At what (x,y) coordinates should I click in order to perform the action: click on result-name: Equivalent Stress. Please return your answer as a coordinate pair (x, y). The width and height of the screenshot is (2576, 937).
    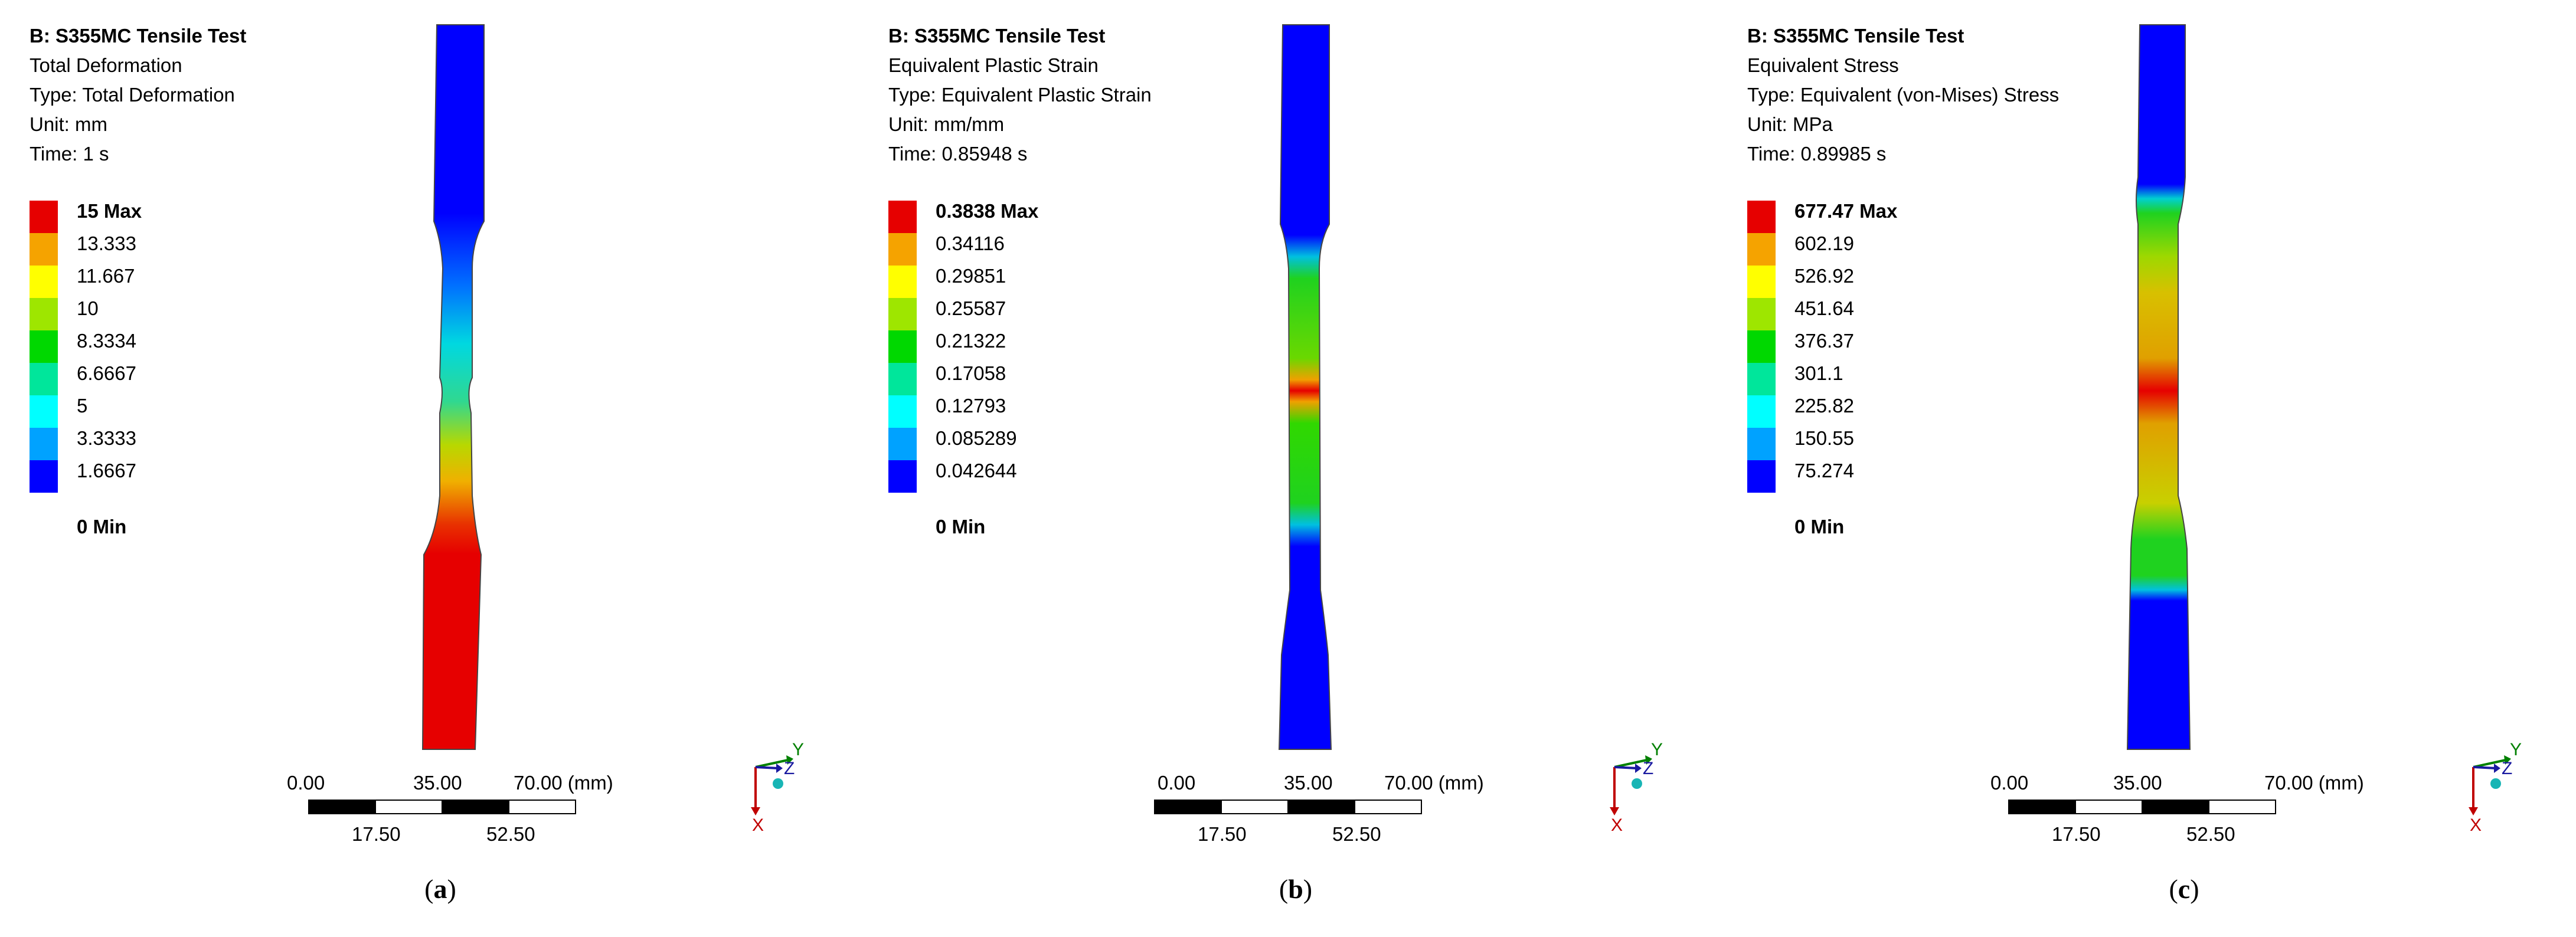
    Looking at the image, I should click on (1823, 65).